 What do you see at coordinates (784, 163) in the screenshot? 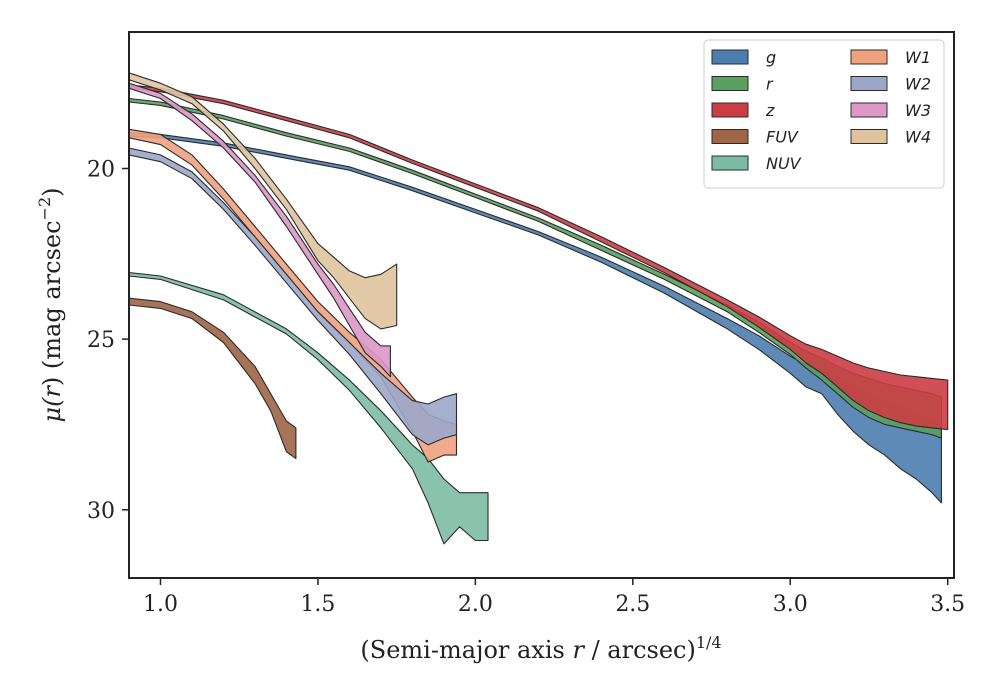
I see `legend-label-nuv: NUV` at bounding box center [784, 163].